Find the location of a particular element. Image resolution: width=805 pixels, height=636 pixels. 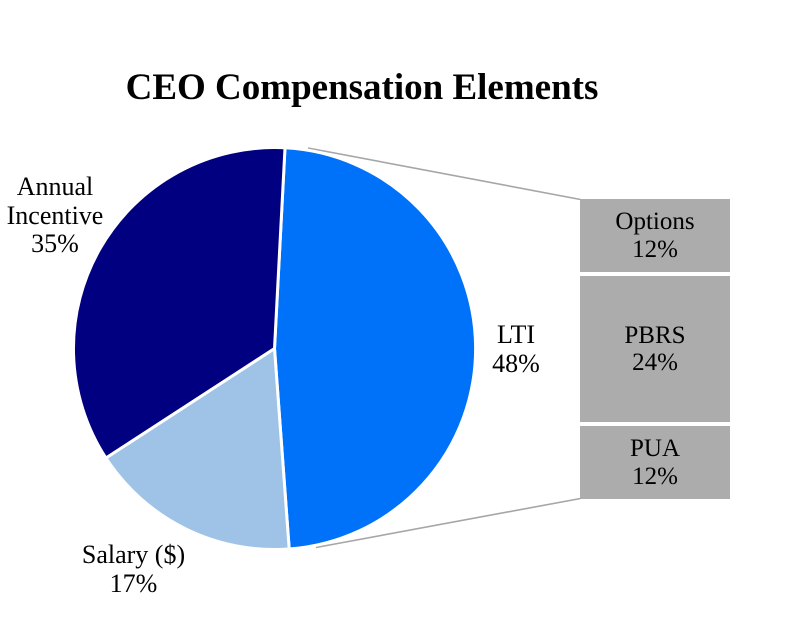

breakdown-bar: Options 12% PBRS 24% PUA 12% is located at coordinates (655, 349).